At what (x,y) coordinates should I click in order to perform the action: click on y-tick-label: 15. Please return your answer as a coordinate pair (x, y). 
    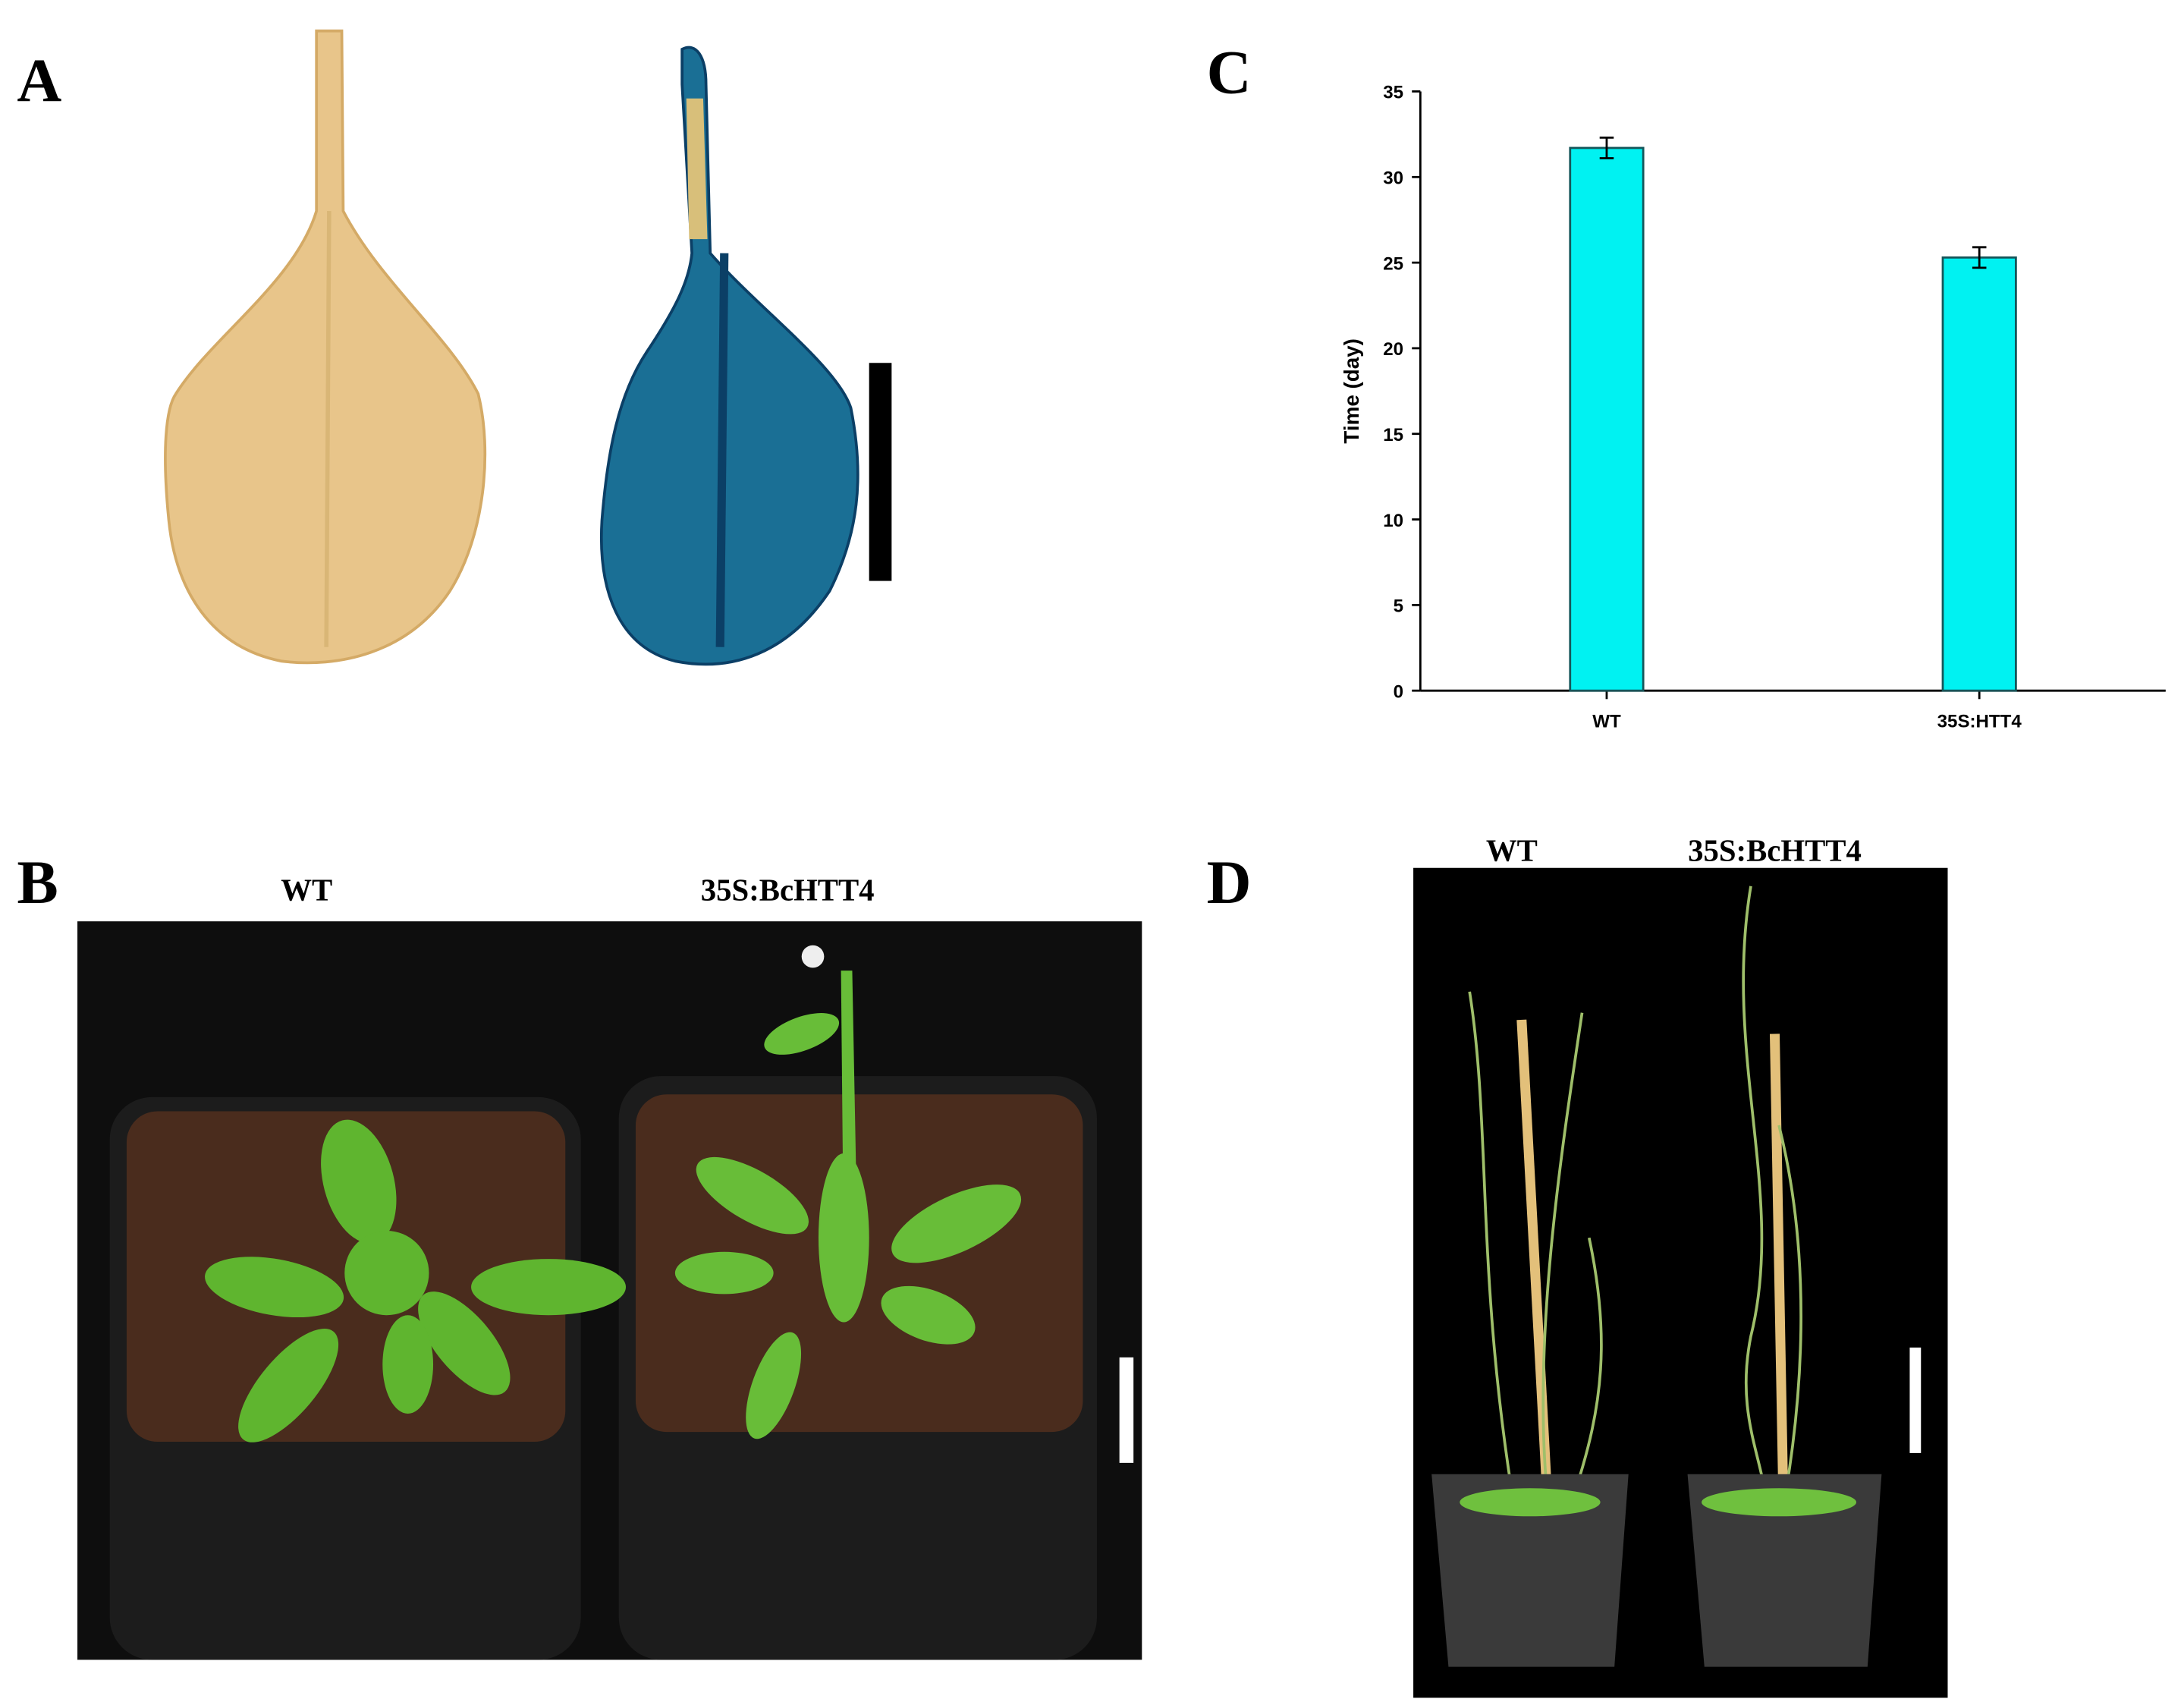
    Looking at the image, I should click on (1393, 435).